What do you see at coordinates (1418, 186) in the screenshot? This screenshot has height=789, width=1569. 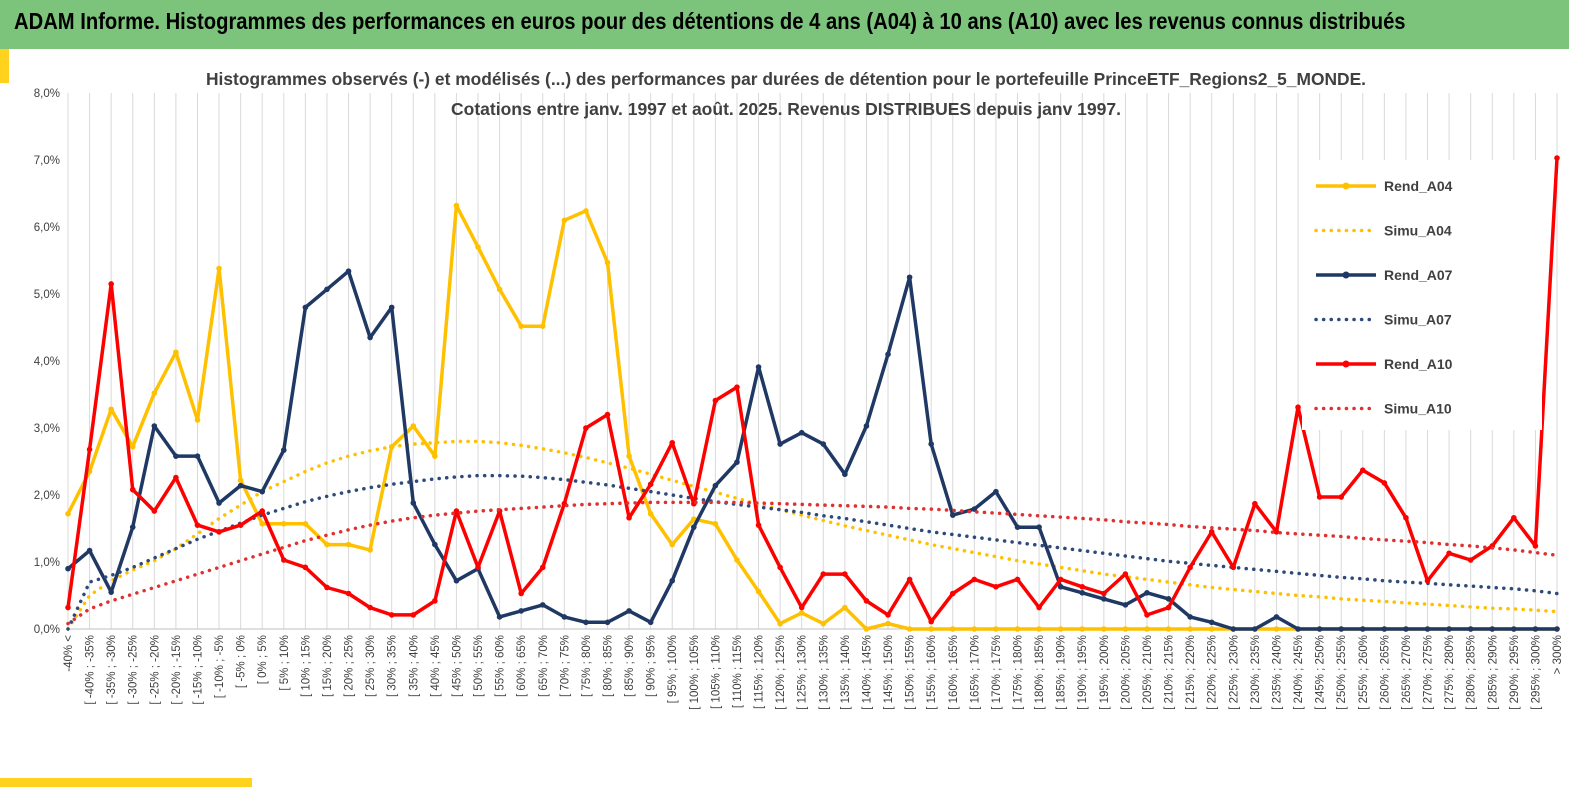 I see `legend-label: Rend_A04` at bounding box center [1418, 186].